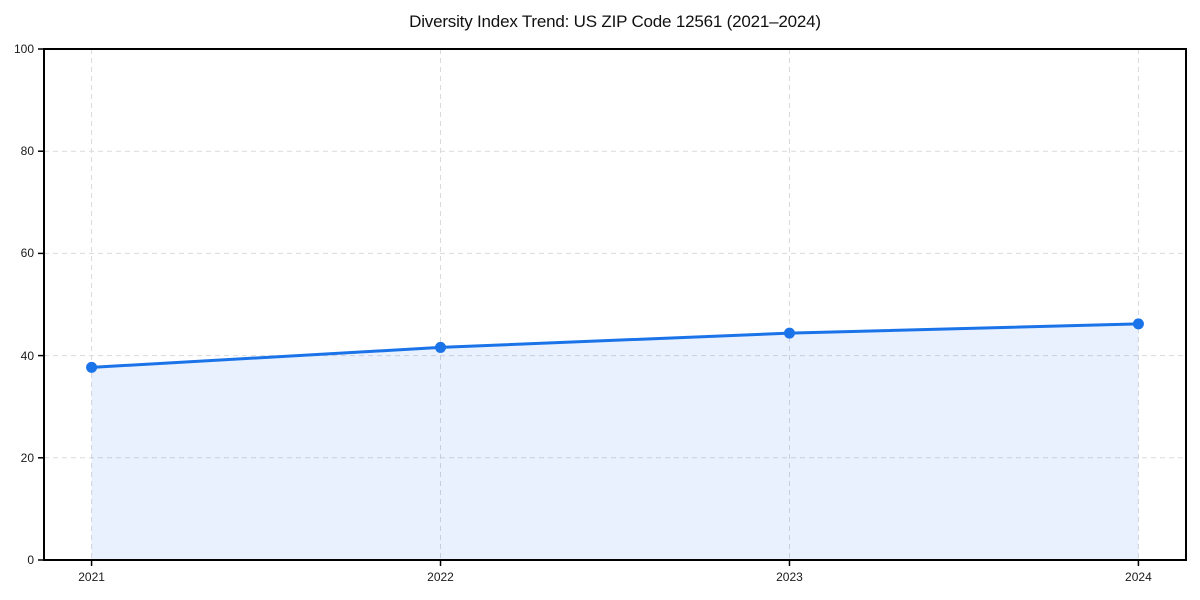  What do you see at coordinates (615, 345) in the screenshot?
I see `trend-line` at bounding box center [615, 345].